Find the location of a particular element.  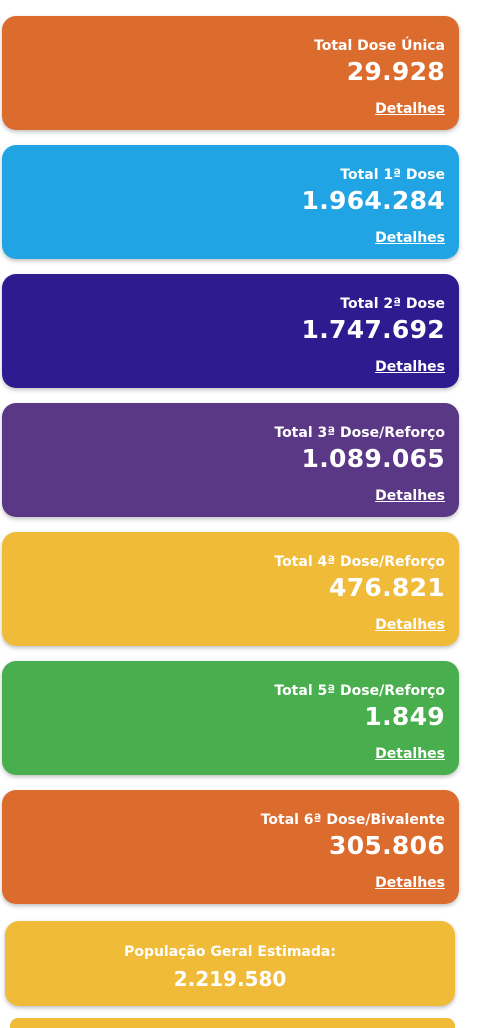

card-dose-1: Total 1ª Dose 1.964.284 Detalhes is located at coordinates (230, 202).